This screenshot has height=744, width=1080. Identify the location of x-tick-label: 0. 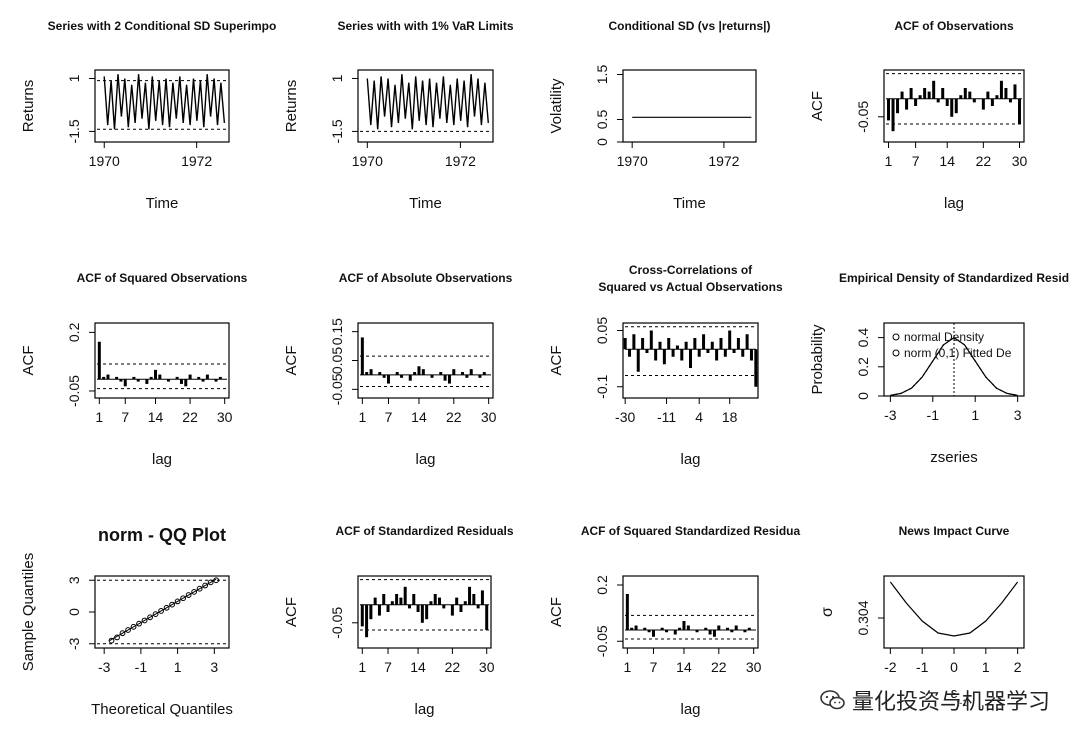
(954, 667).